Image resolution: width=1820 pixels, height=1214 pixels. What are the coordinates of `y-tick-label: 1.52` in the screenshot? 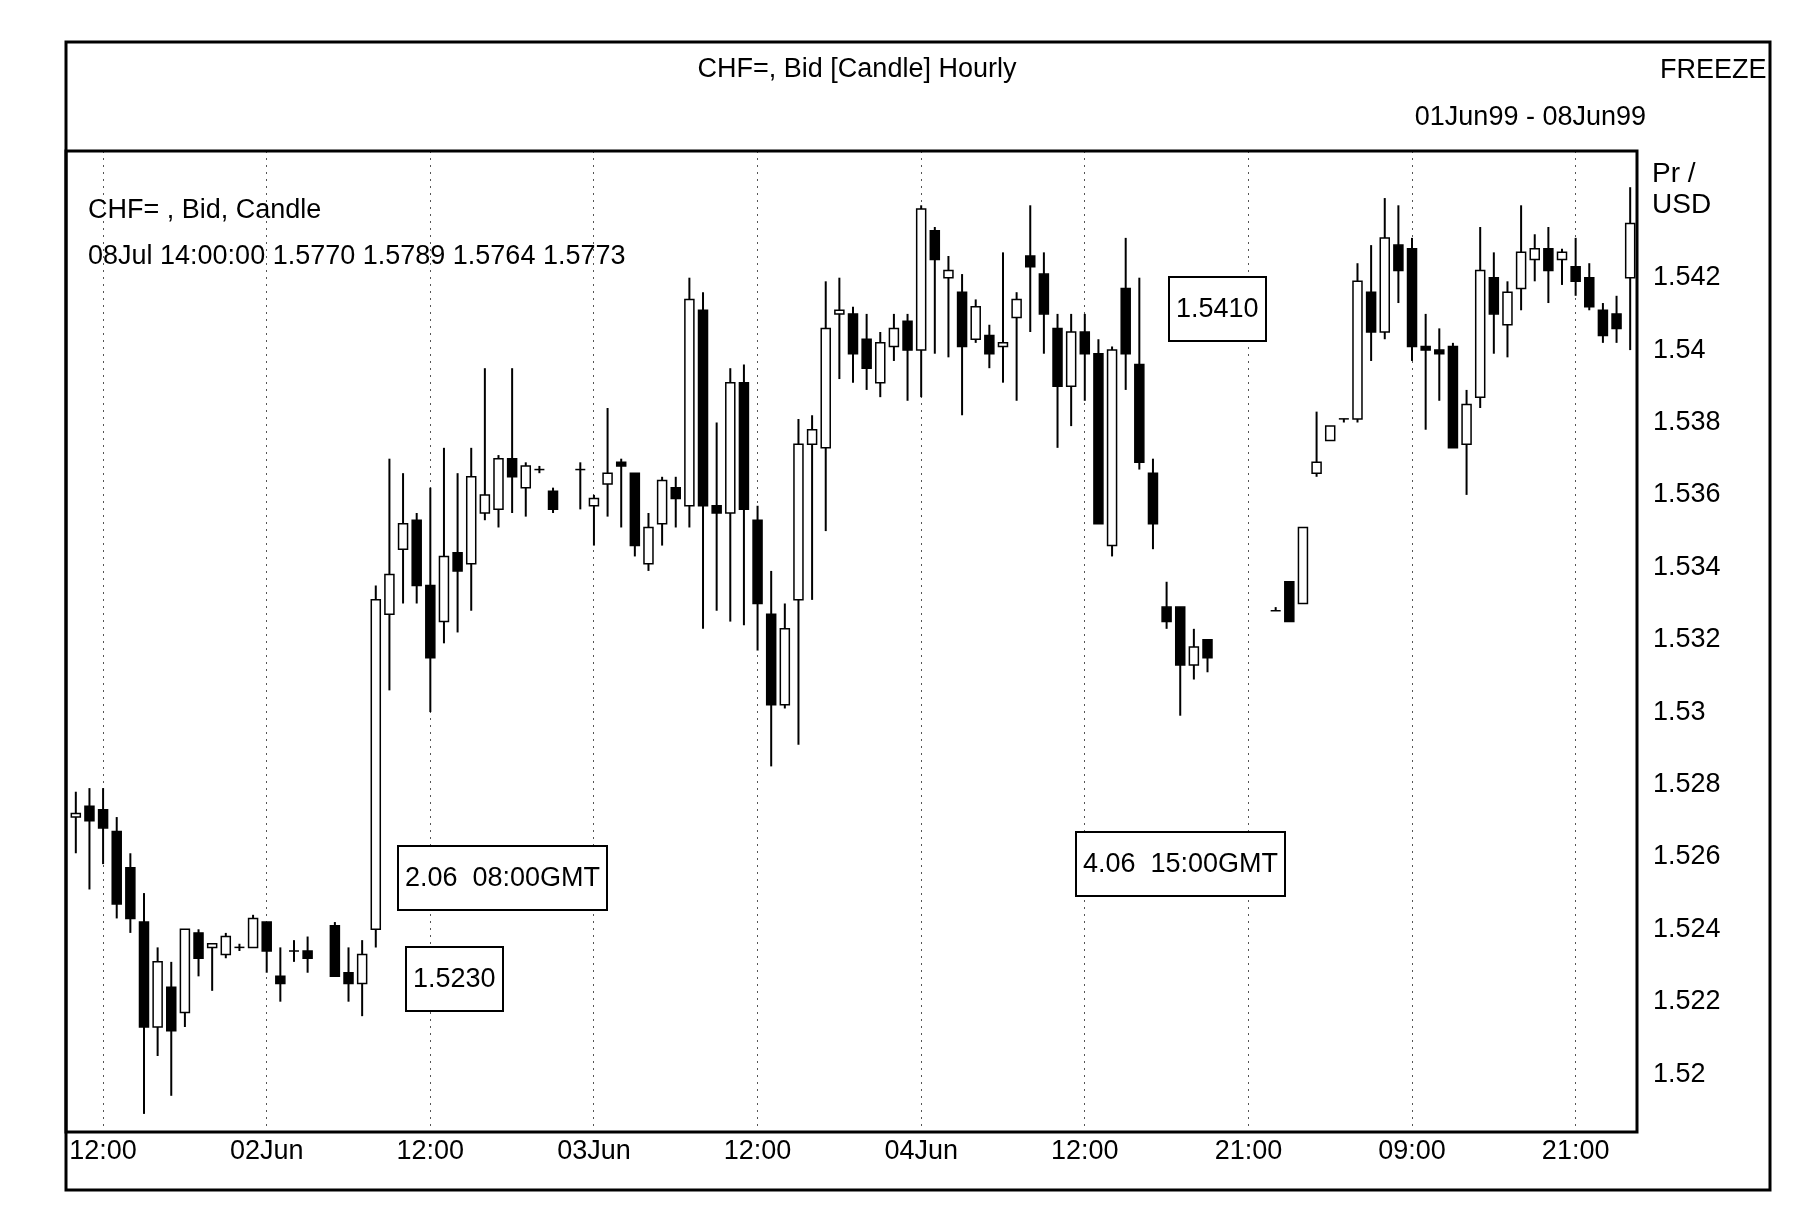 It's located at (1679, 1072).